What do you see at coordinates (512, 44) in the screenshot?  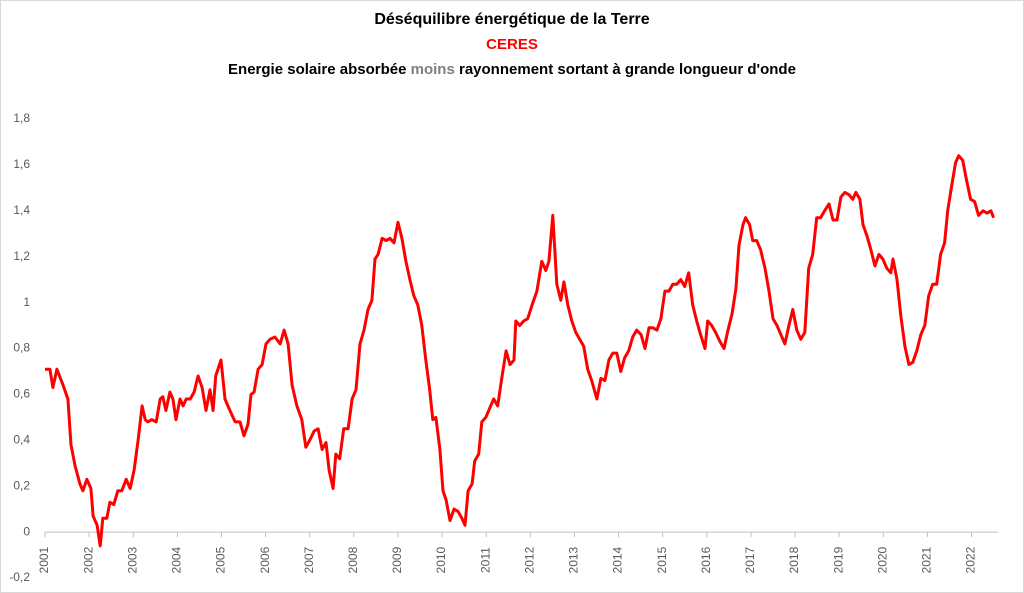 I see `chart-subtitle: CERES` at bounding box center [512, 44].